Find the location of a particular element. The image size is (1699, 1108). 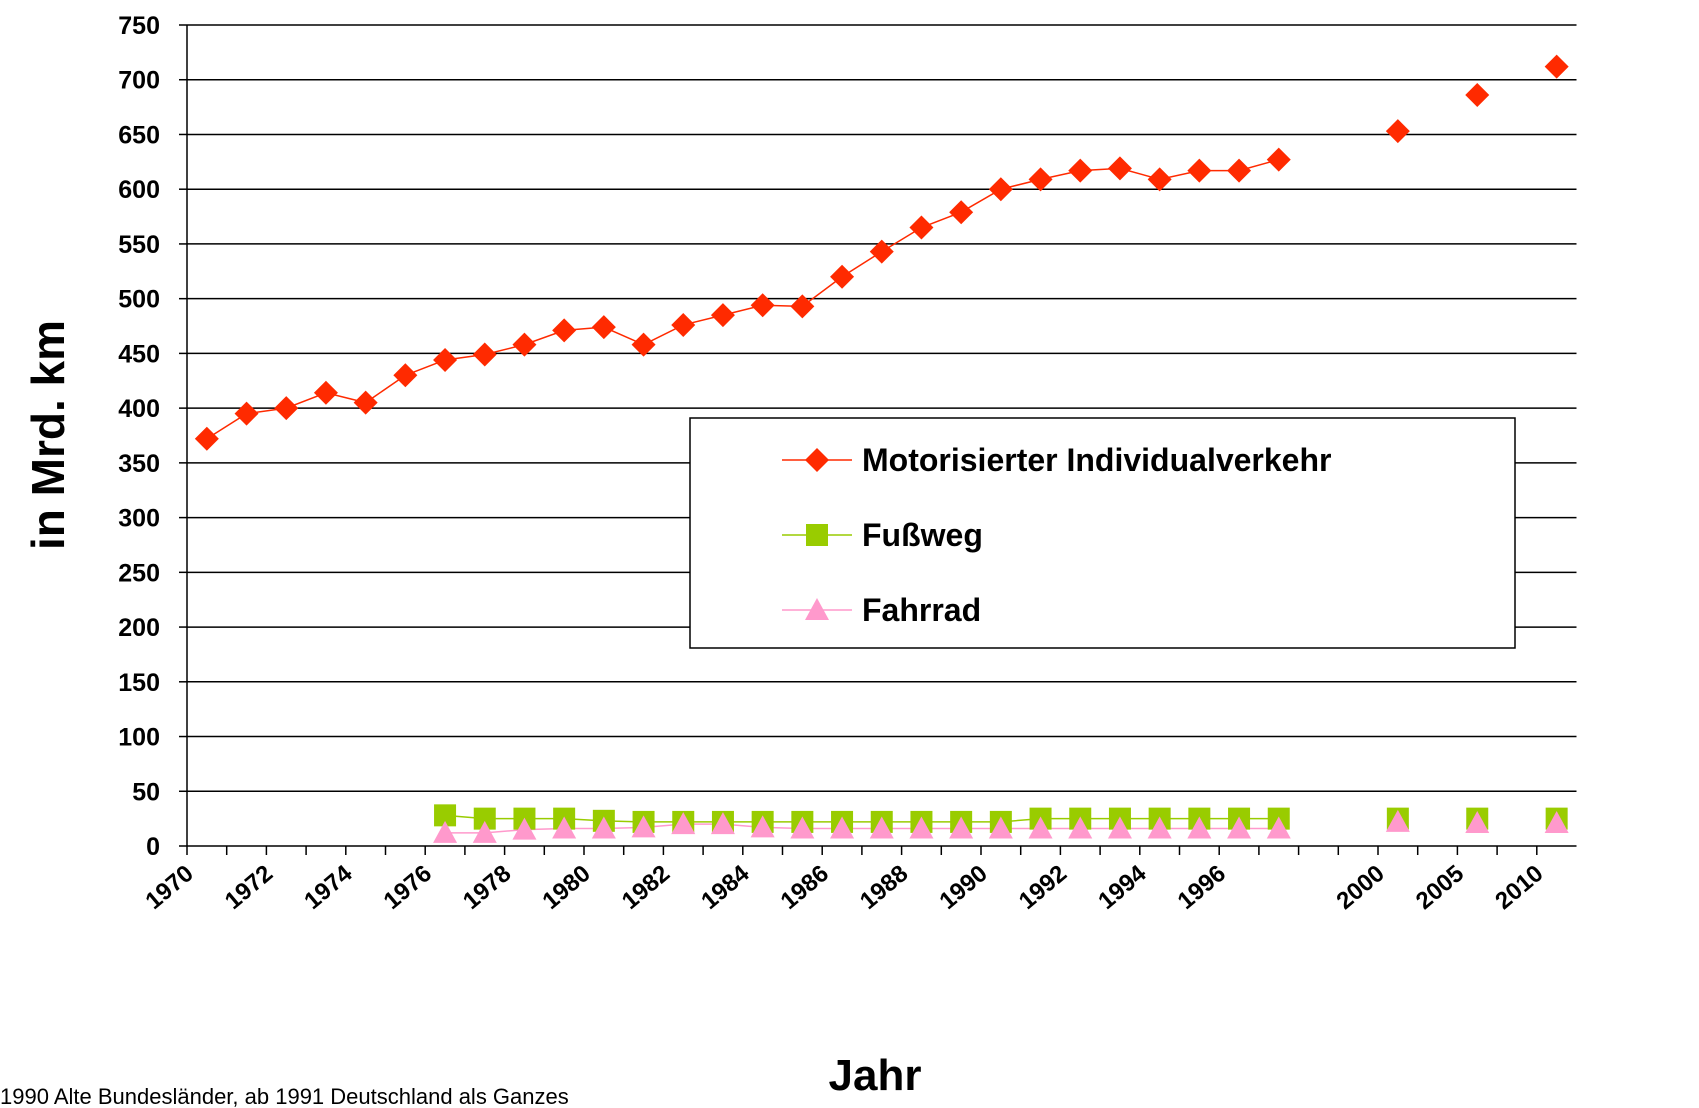

y-tick-label: 600 is located at coordinates (139, 190).